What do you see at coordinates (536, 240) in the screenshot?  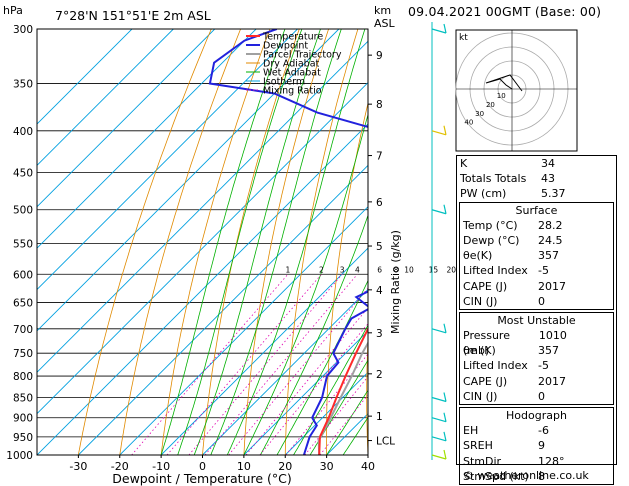 I see `index-row: Dewp (°C) 24.5` at bounding box center [536, 240].